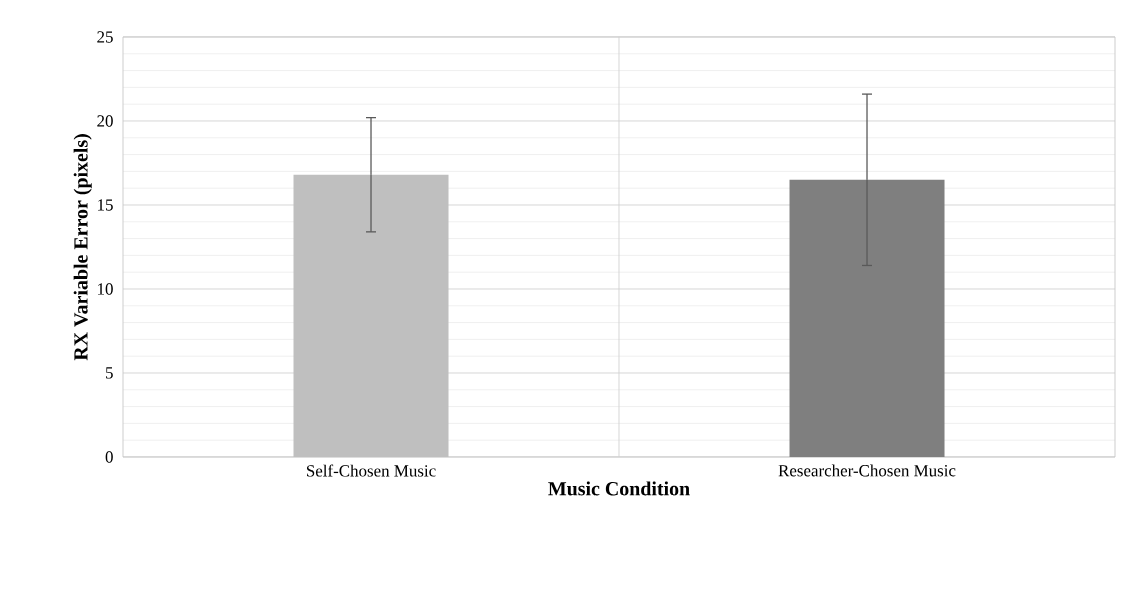 The height and width of the screenshot is (590, 1134). What do you see at coordinates (105, 289) in the screenshot?
I see `y-tick-label: 10` at bounding box center [105, 289].